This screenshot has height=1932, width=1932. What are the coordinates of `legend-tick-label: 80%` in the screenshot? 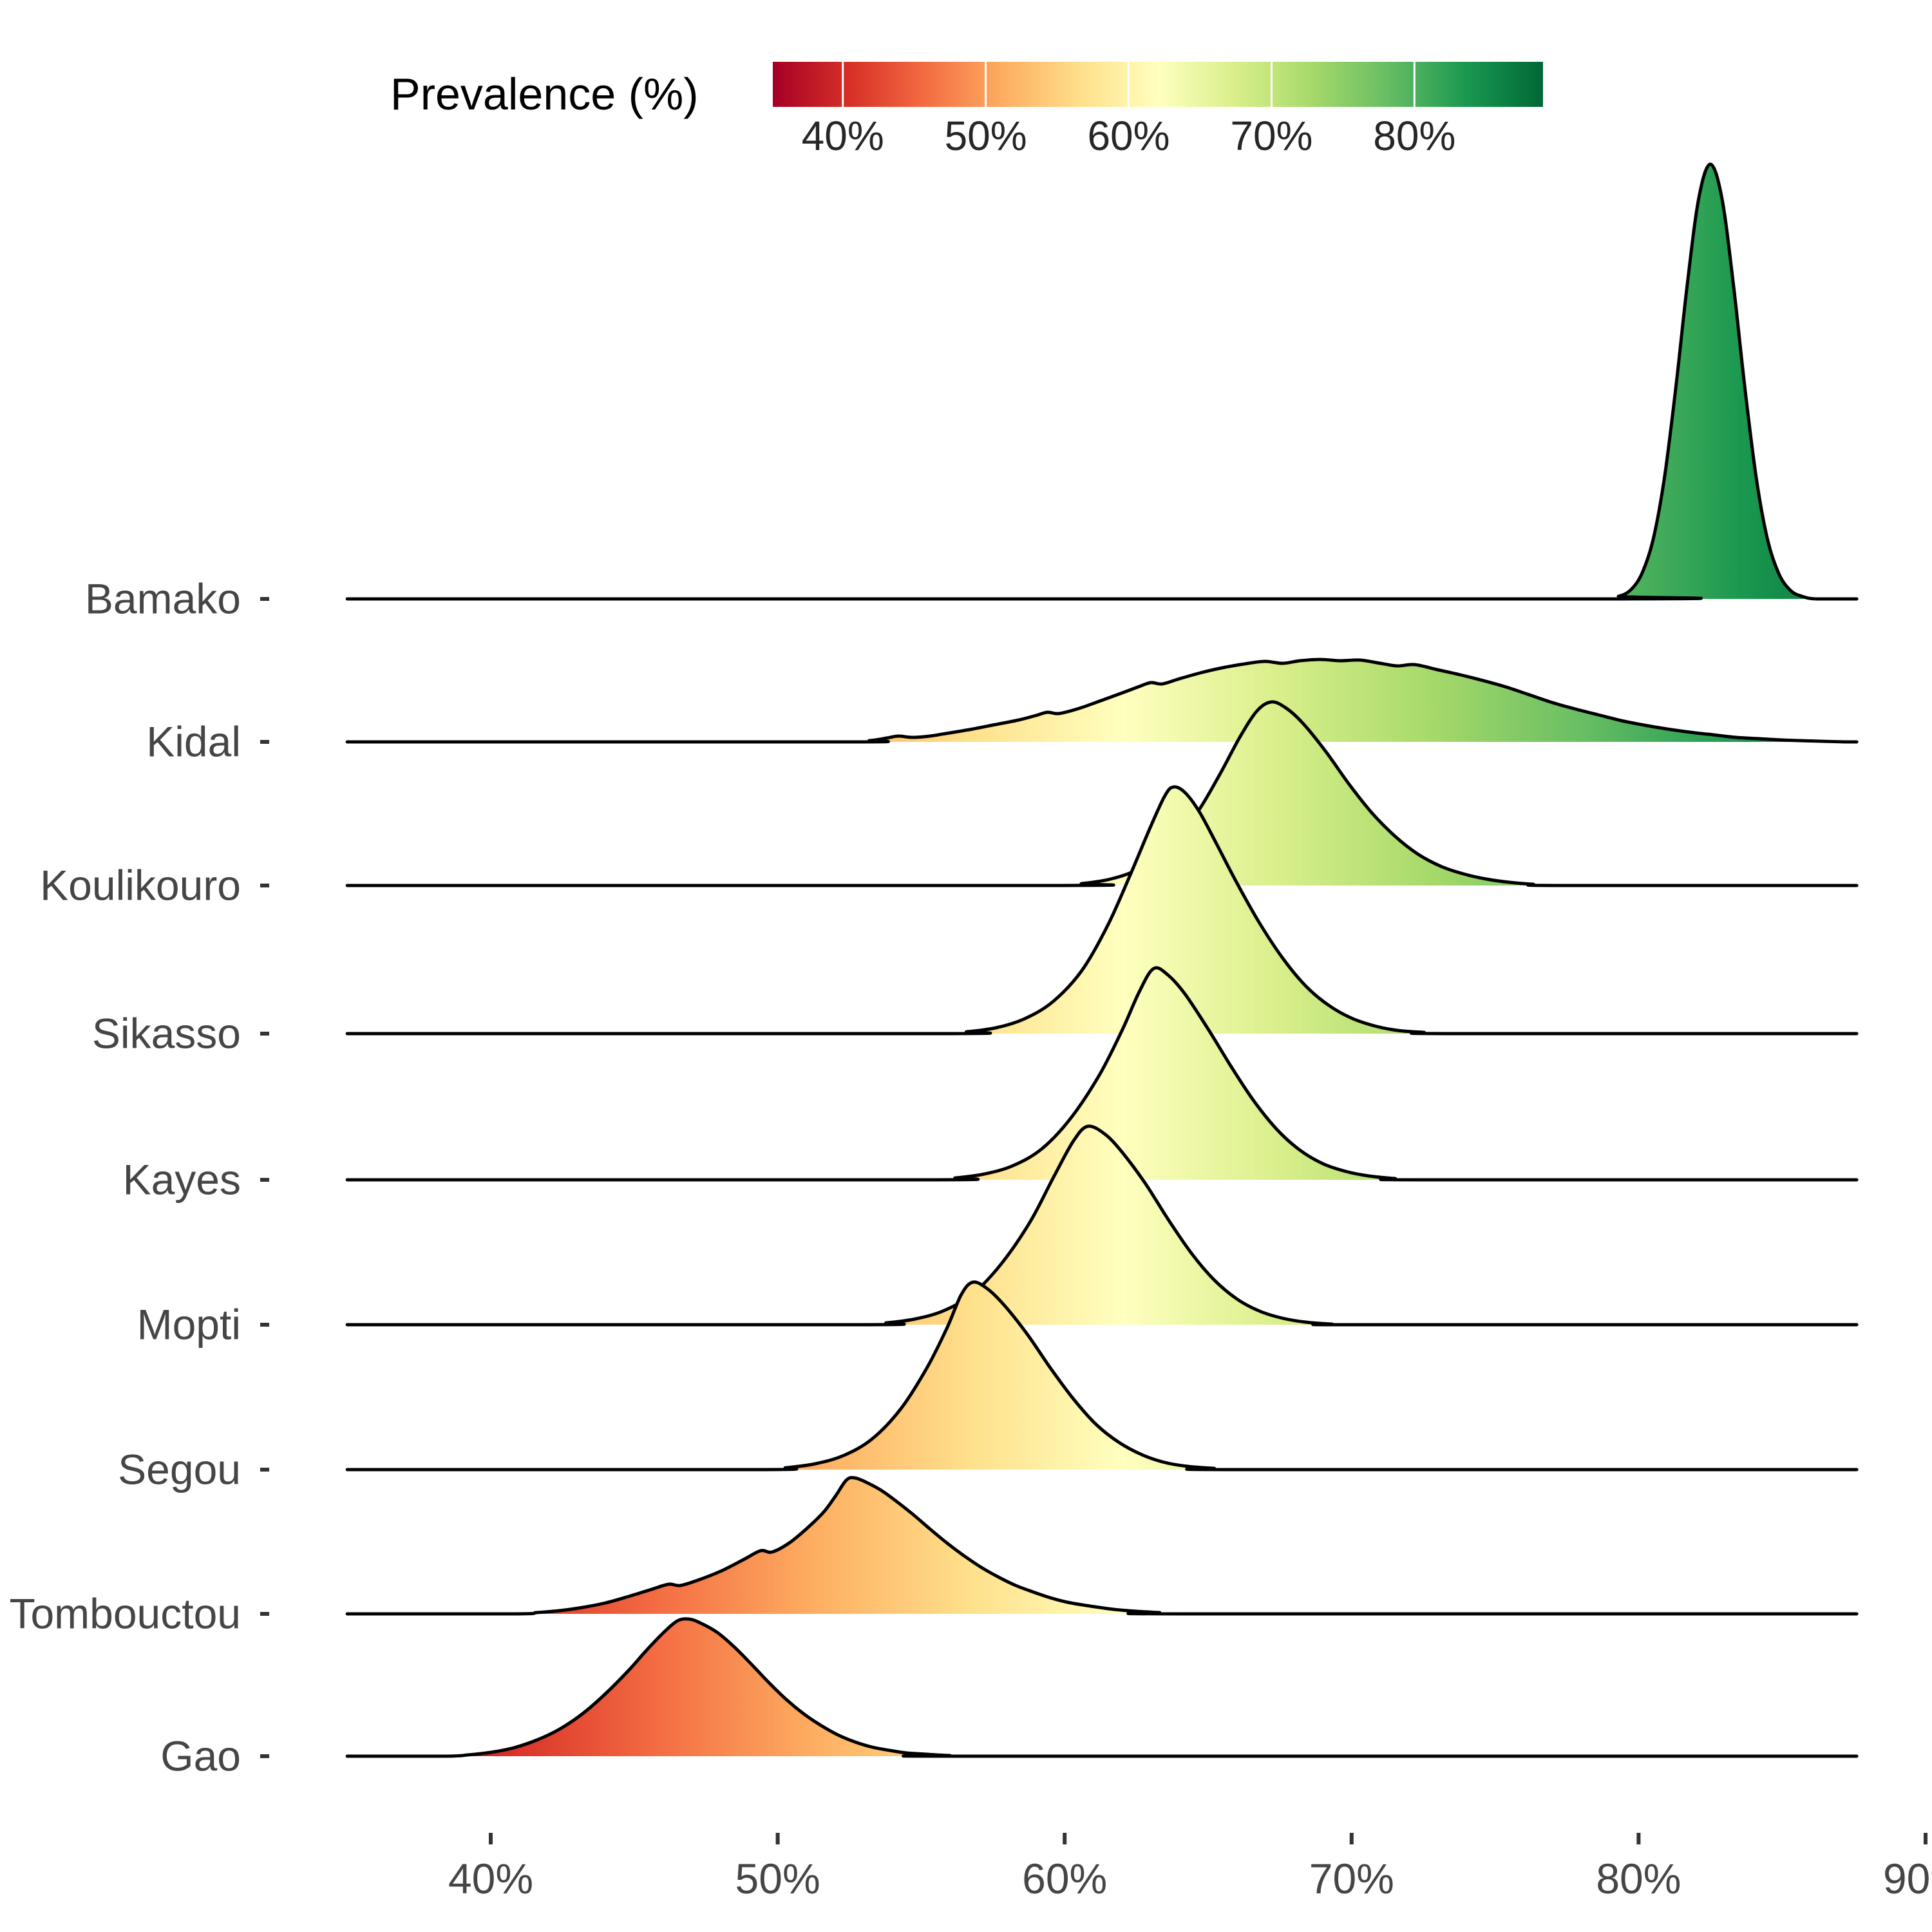 It's located at (1414, 136).